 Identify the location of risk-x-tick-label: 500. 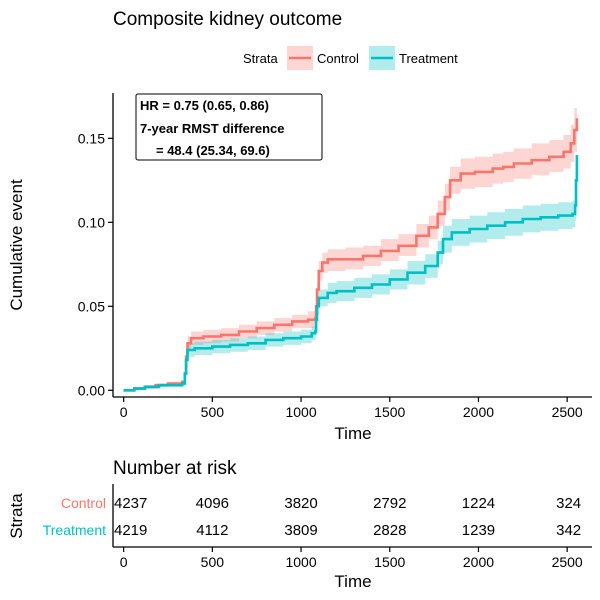
(213, 562).